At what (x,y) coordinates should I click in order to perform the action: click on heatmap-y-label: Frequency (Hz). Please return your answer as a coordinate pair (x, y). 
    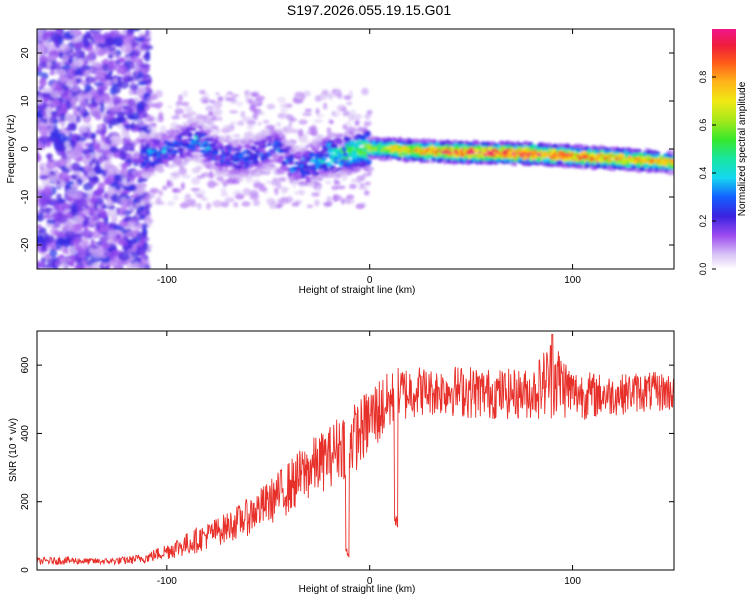
    Looking at the image, I should click on (11, 149).